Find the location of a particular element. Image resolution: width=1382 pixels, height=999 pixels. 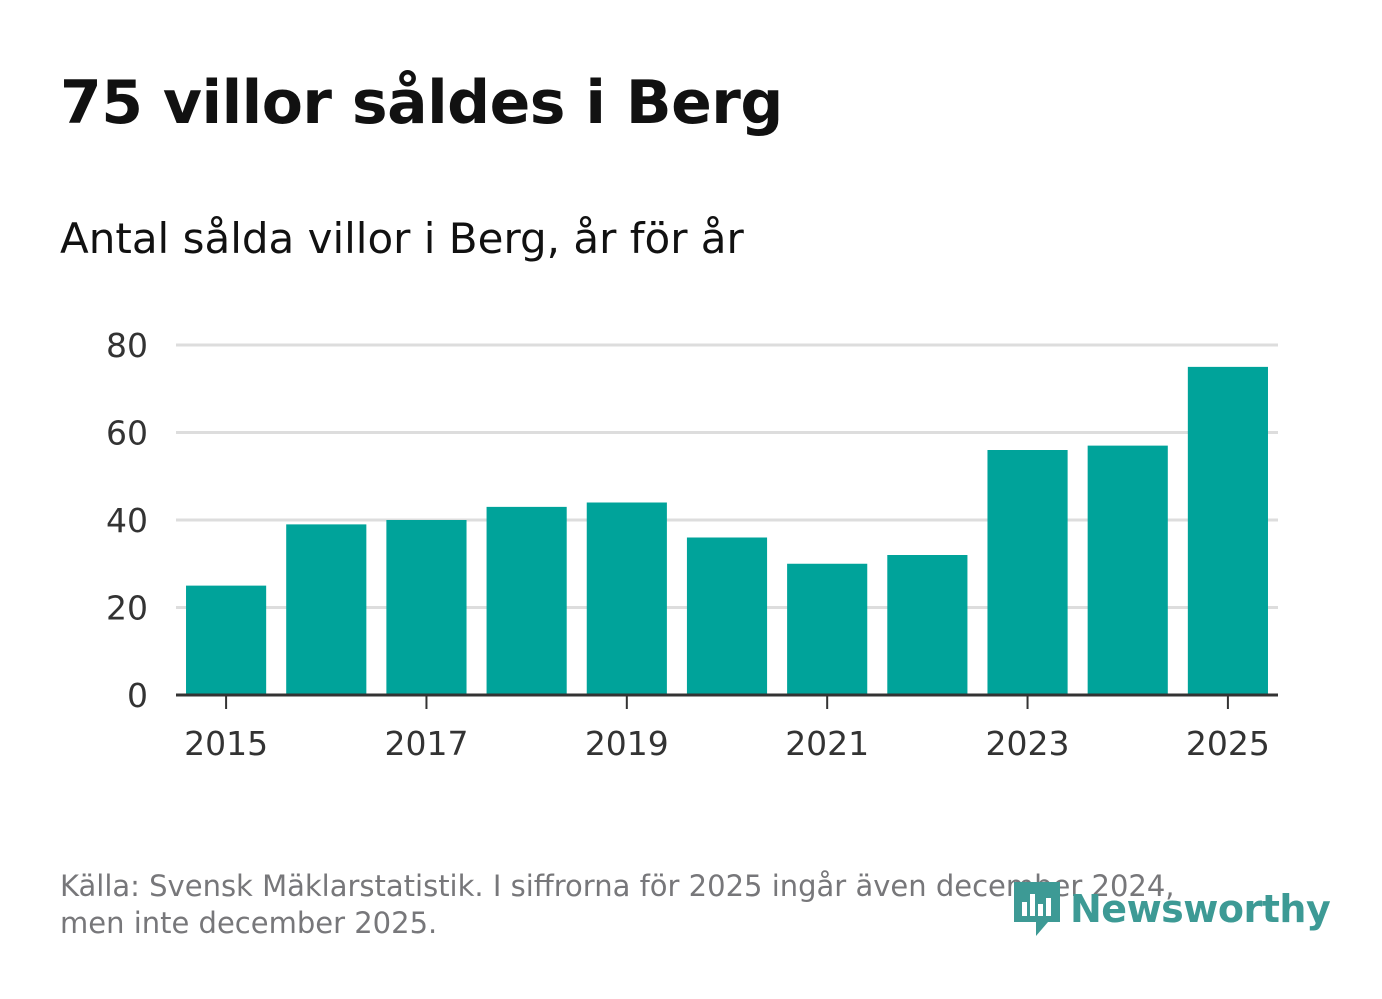

bar-2019 is located at coordinates (626, 598).